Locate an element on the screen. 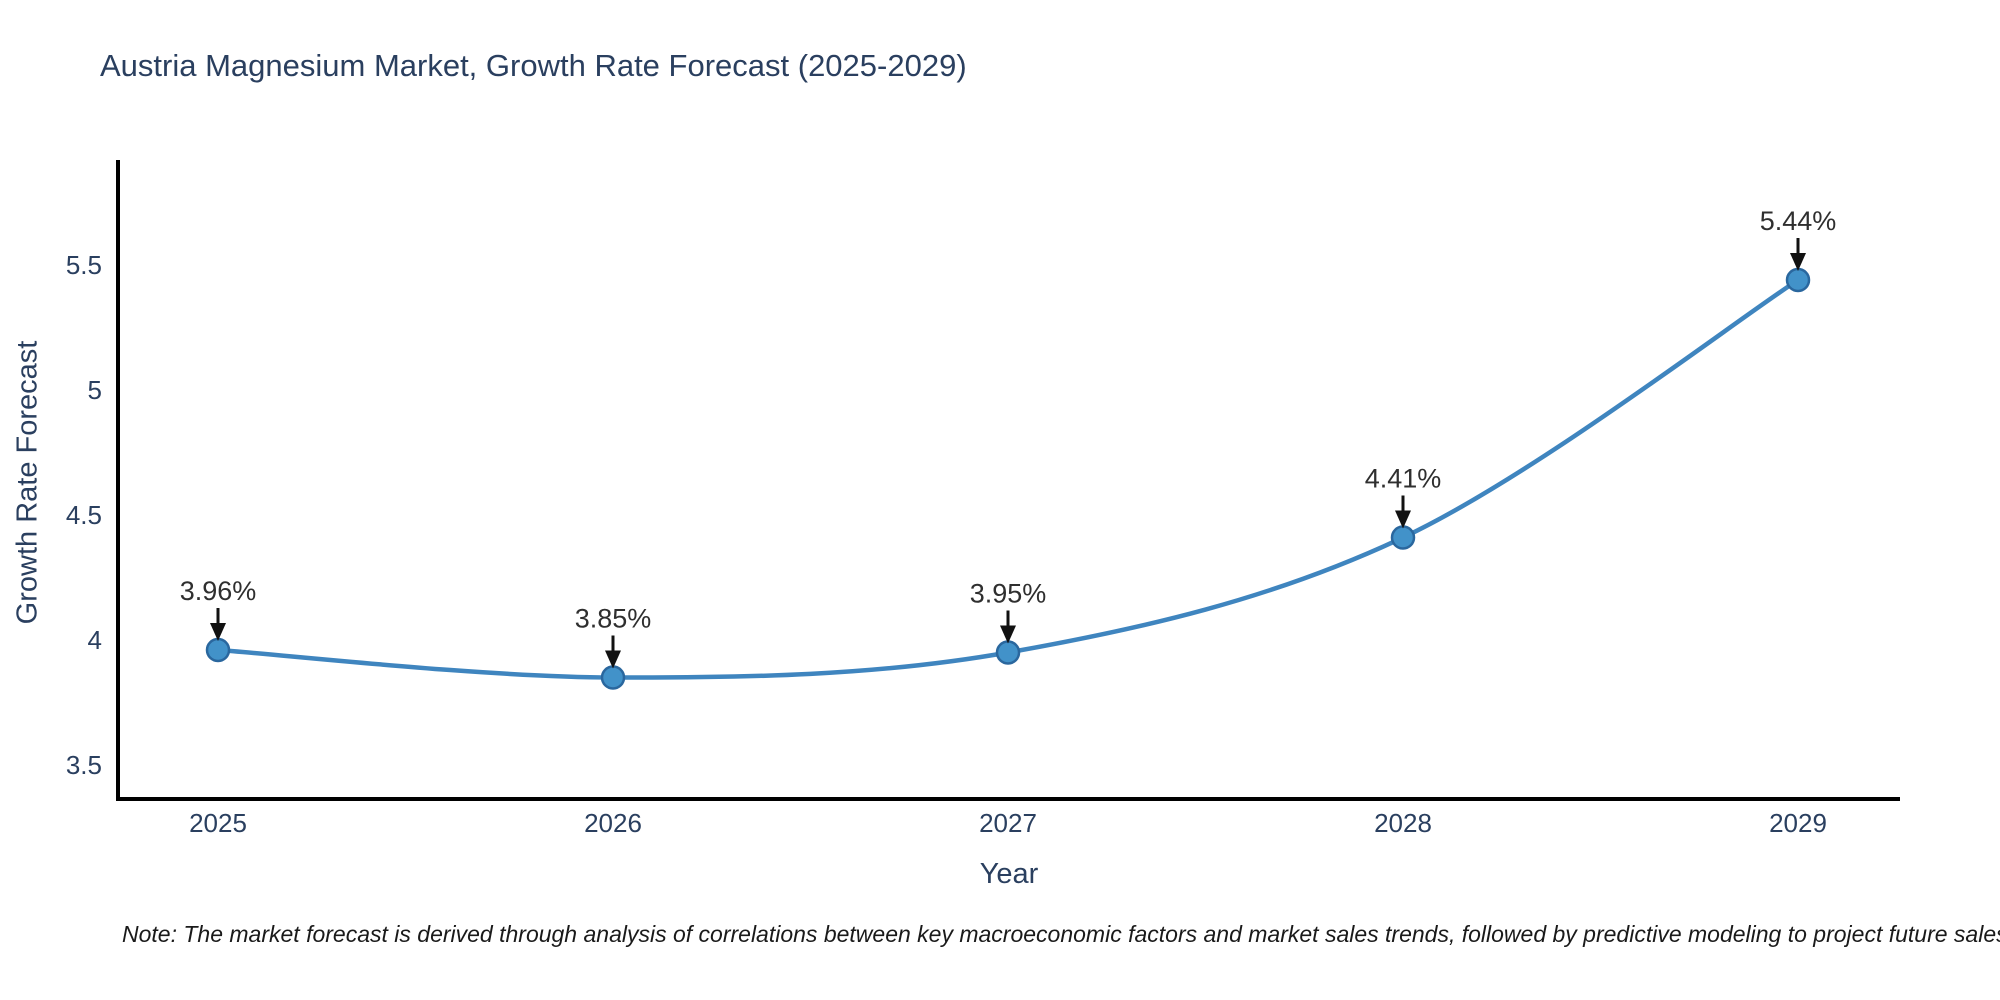 The height and width of the screenshot is (1000, 2000). x-tick-2026: 2026 is located at coordinates (613, 823).